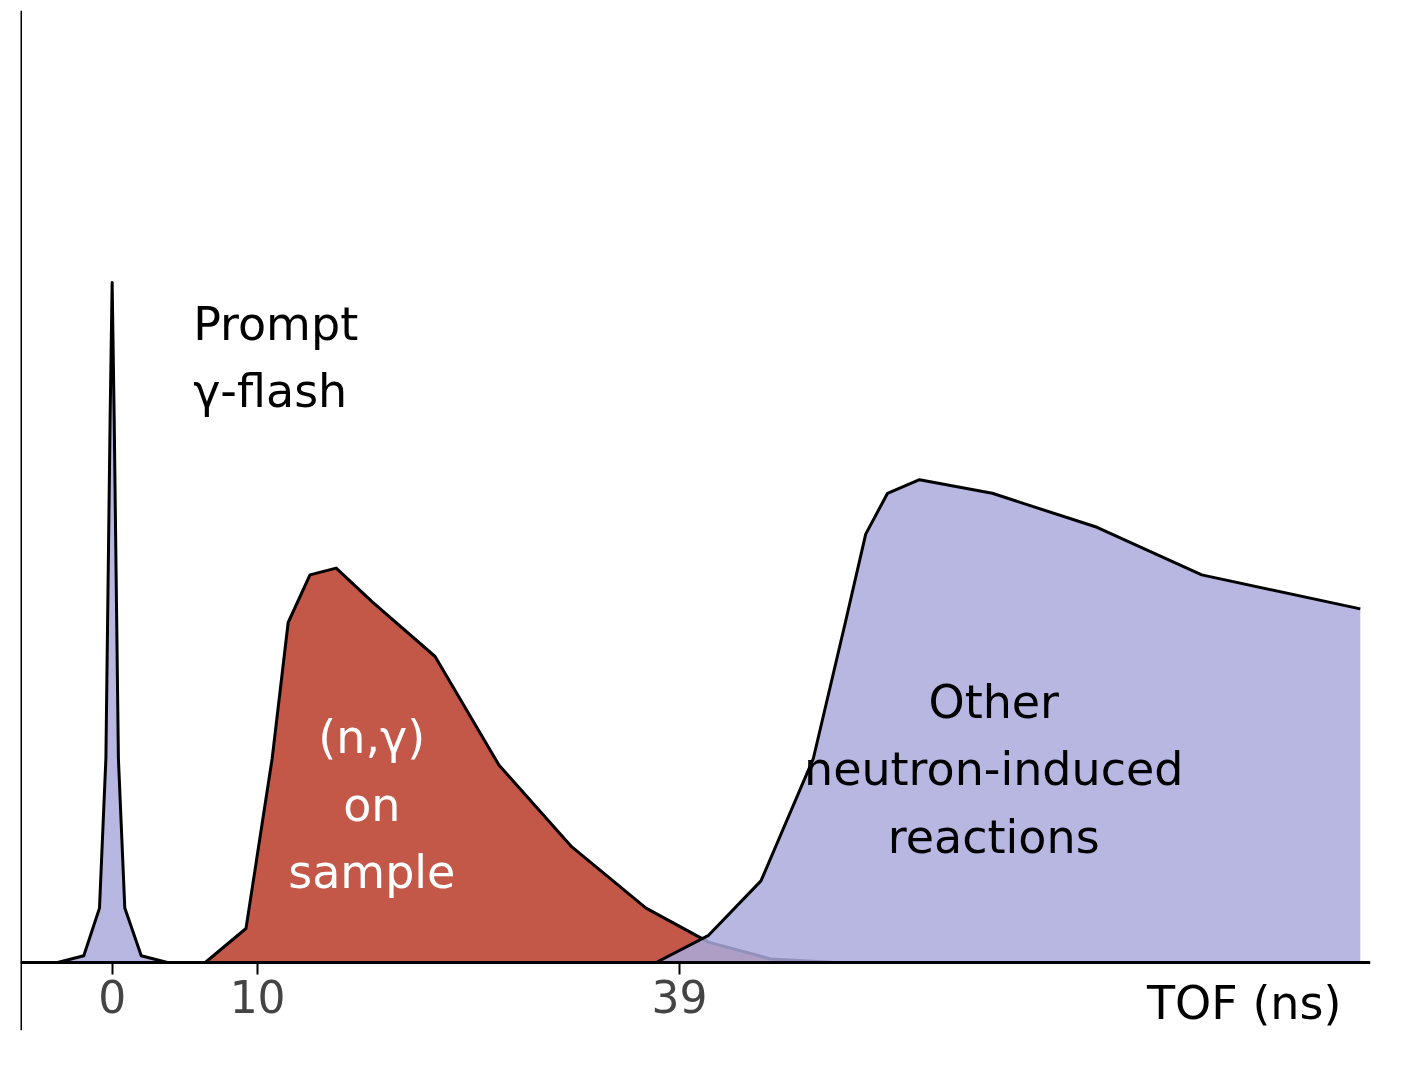 Image resolution: width=1410 pixels, height=1070 pixels. Describe the element at coordinates (679, 997) in the screenshot. I see `x-tick-label: 39` at that location.